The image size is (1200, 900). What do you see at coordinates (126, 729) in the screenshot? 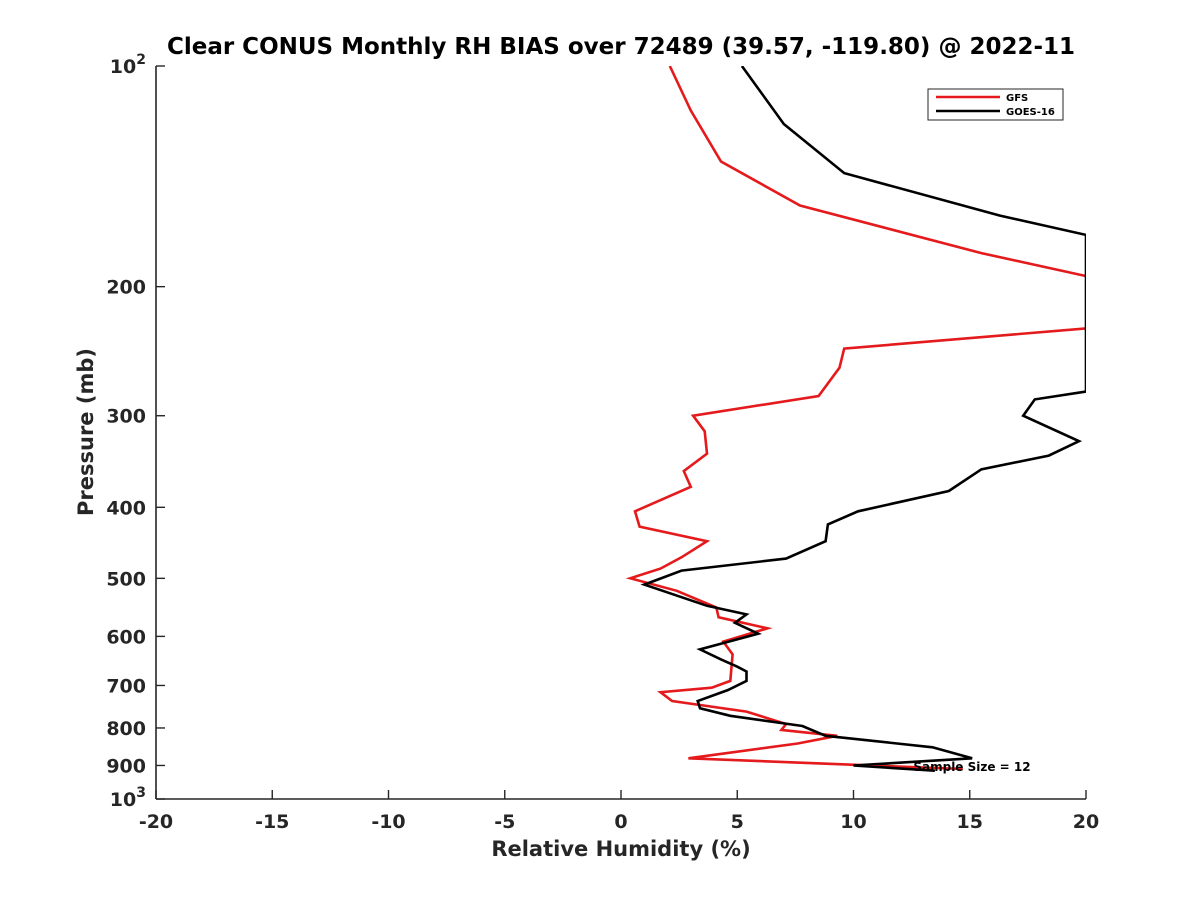
I see `y-tick-label: 800` at bounding box center [126, 729].